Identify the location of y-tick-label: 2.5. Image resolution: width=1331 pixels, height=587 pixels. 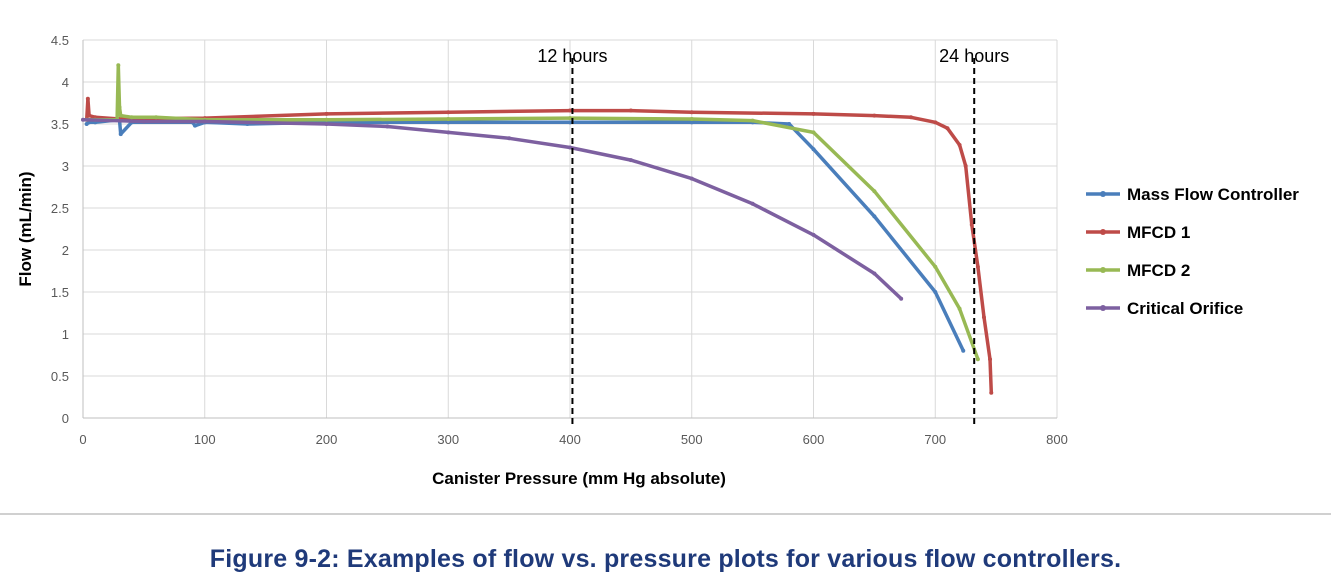
(60, 208).